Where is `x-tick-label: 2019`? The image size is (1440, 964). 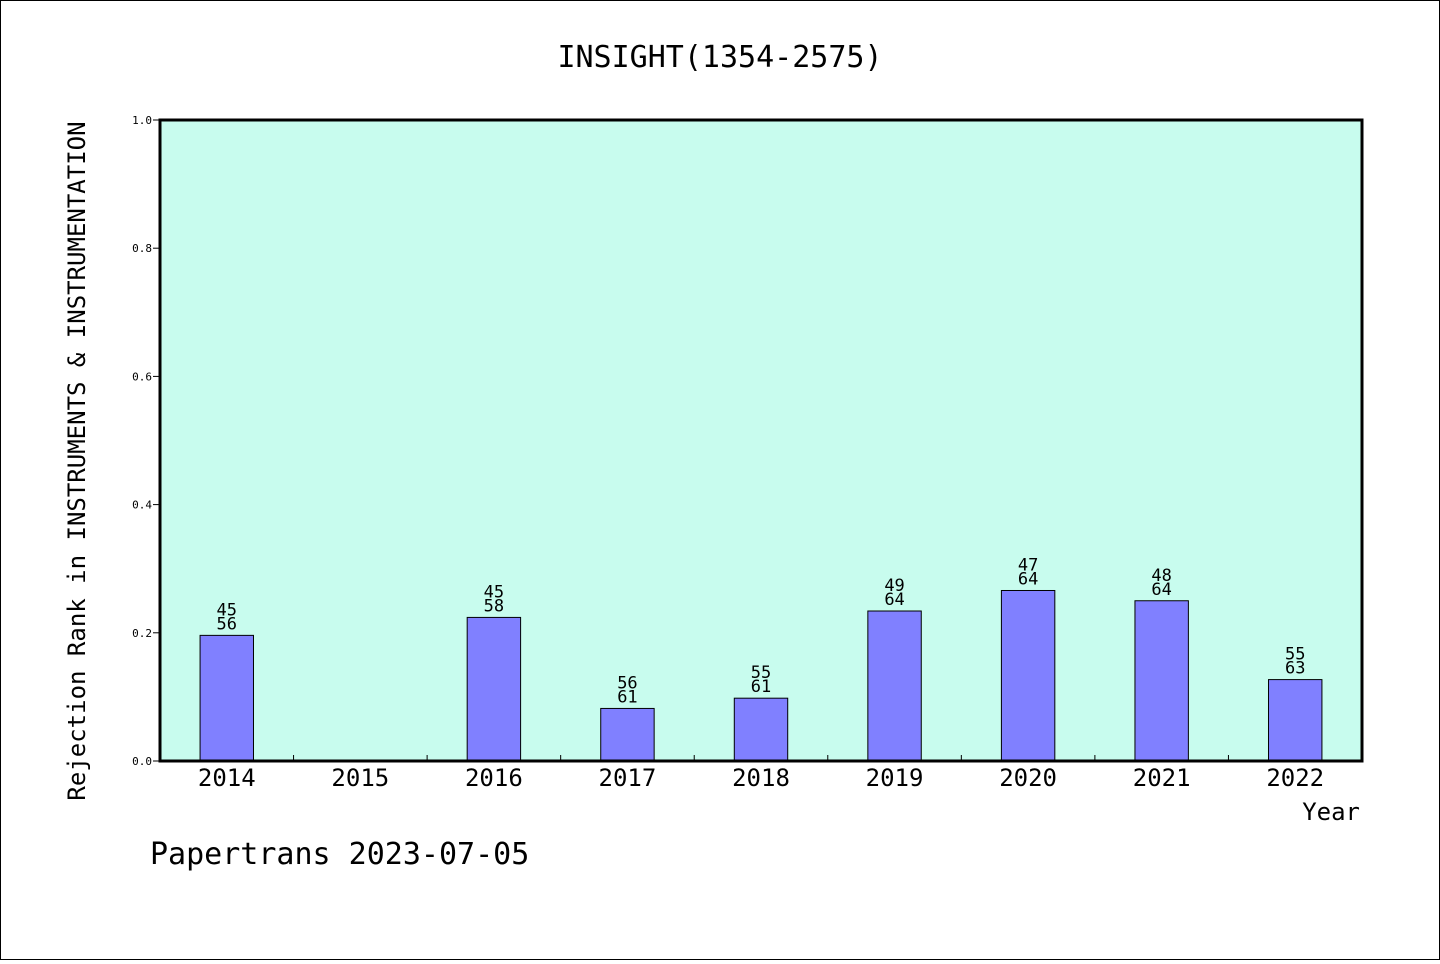
x-tick-label: 2019 is located at coordinates (895, 778).